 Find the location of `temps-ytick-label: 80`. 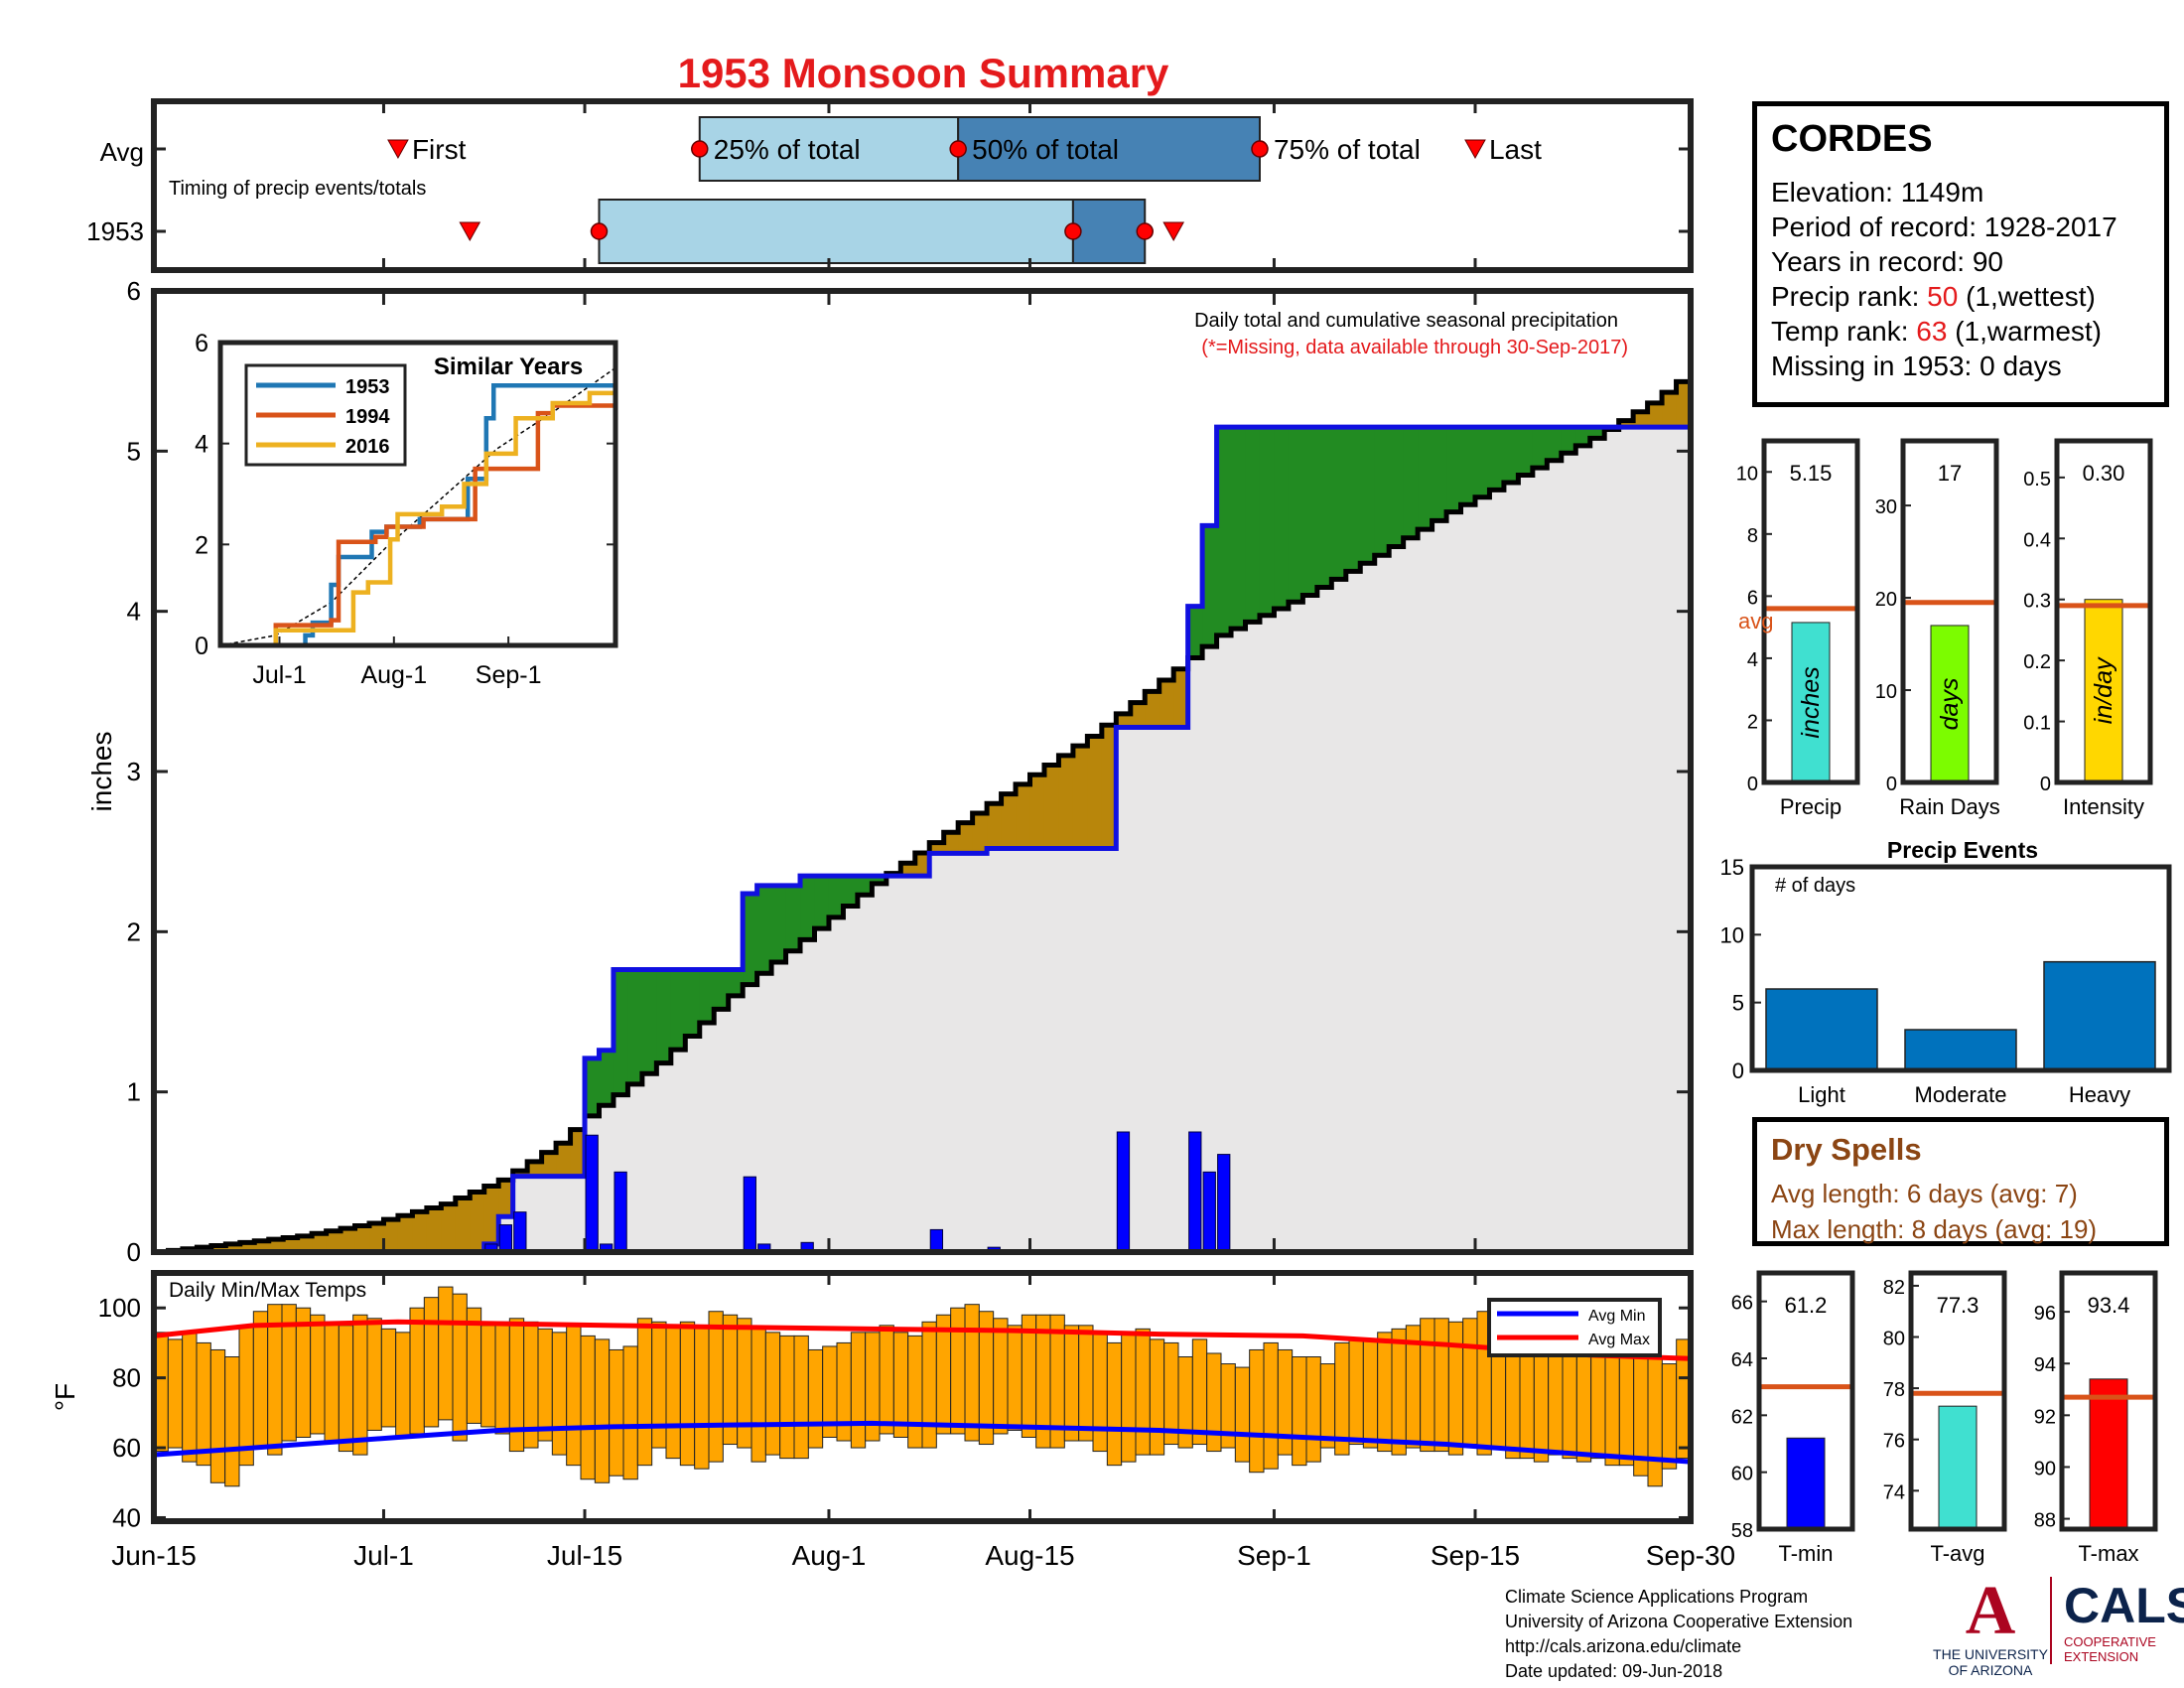

temps-ytick-label: 80 is located at coordinates (126, 1378).